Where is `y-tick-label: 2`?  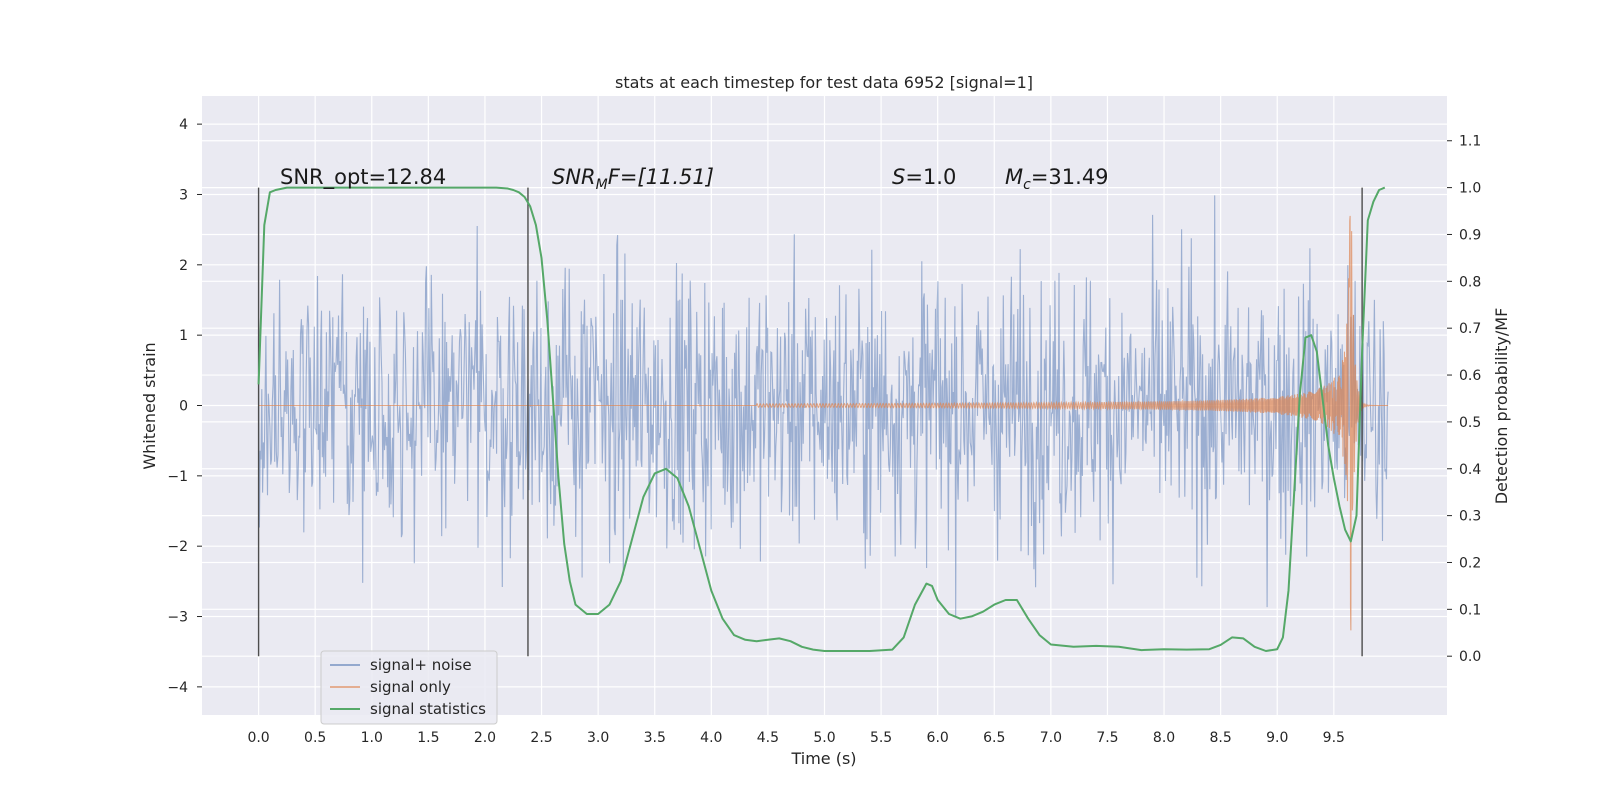
y-tick-label: 2 is located at coordinates (183, 266).